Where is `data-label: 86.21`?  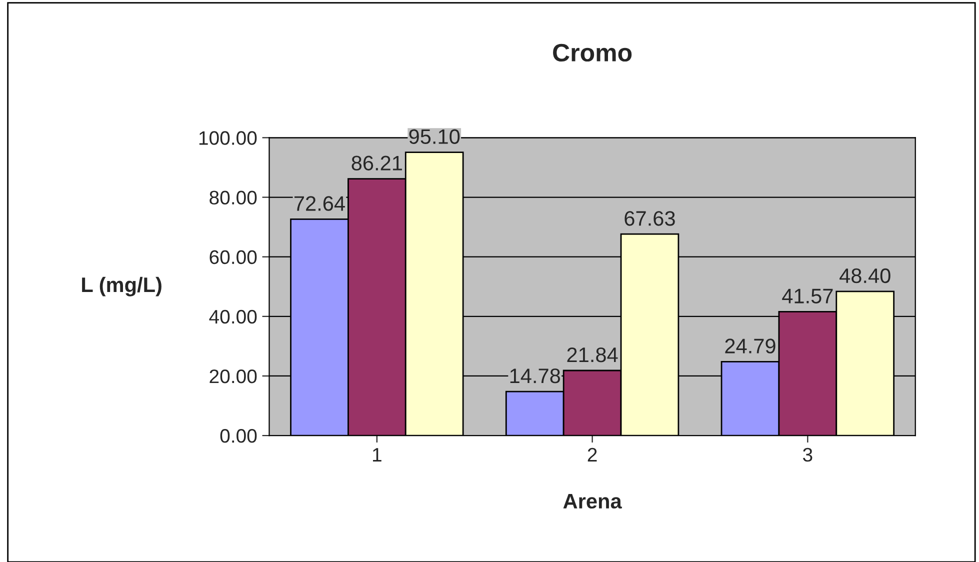 data-label: 86.21 is located at coordinates (377, 163).